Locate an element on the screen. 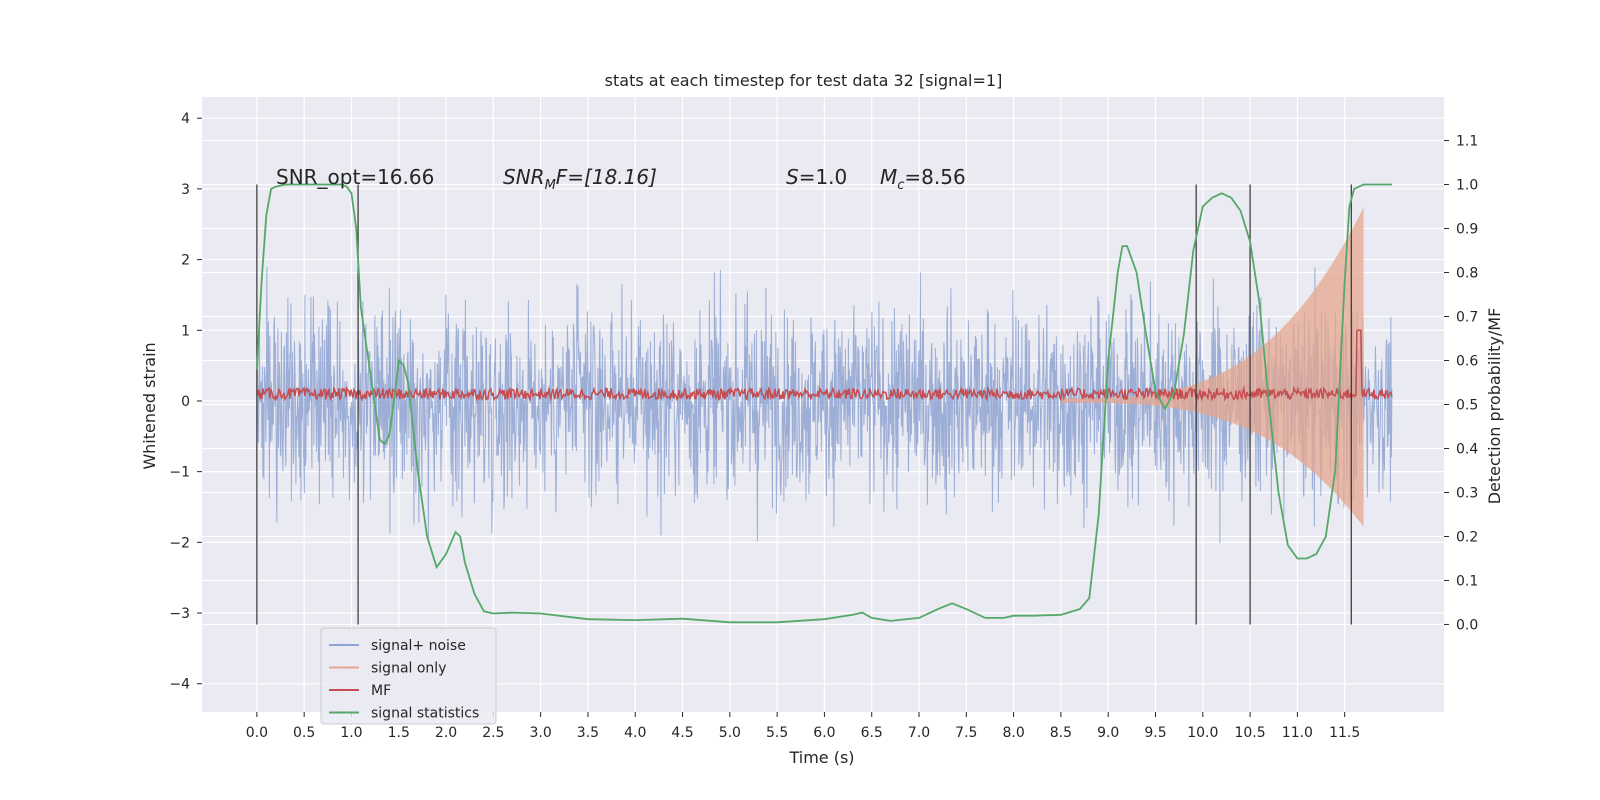 The width and height of the screenshot is (1600, 800). x-tick-label: 3.0 is located at coordinates (541, 733).